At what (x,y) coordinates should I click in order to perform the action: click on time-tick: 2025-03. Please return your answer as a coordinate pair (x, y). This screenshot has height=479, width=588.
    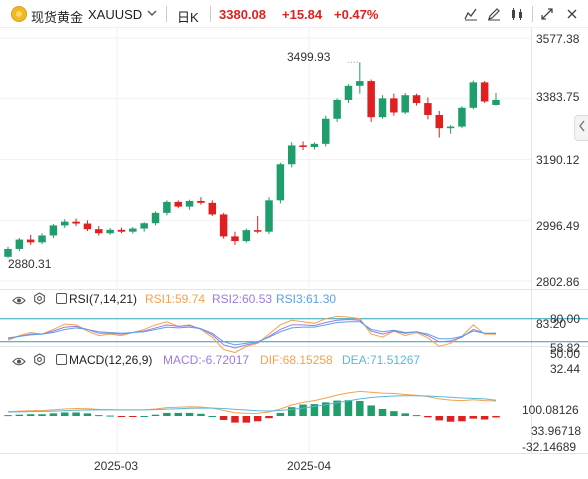
    Looking at the image, I should click on (116, 466).